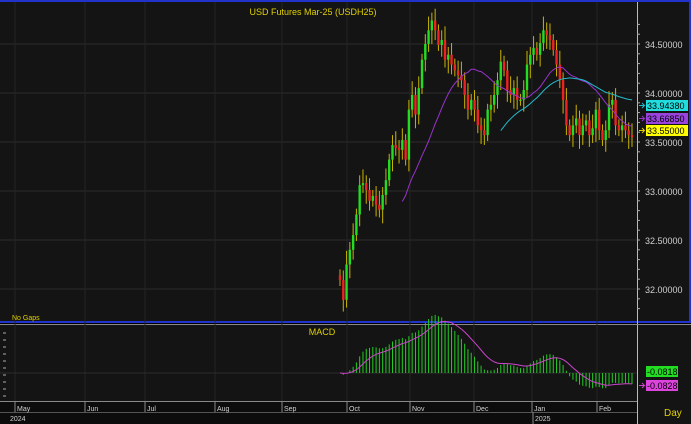  Describe the element at coordinates (92, 409) in the screenshot. I see `month-label: Jun` at that location.